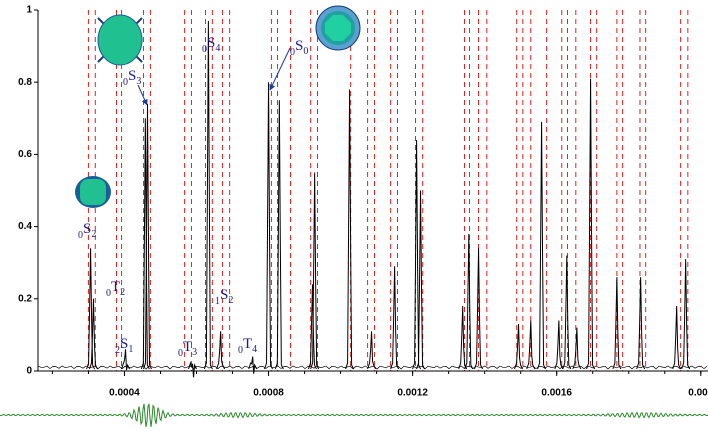 This screenshot has width=708, height=431. I want to click on mode-label: 0S2, so click(87, 231).